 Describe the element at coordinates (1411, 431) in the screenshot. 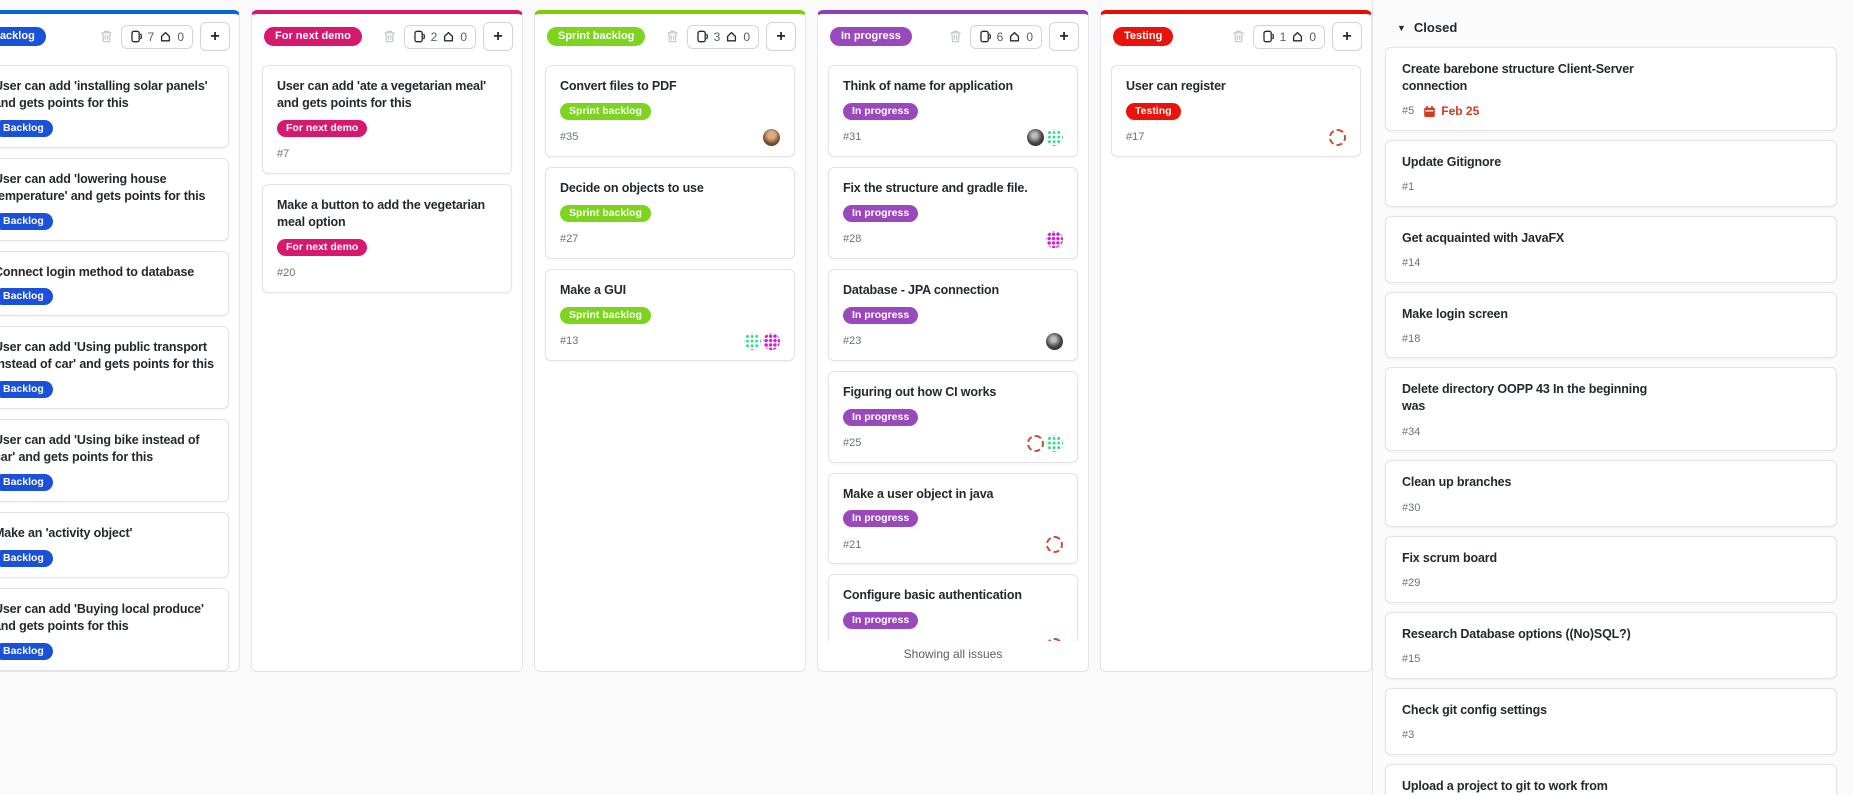

I see `issue-number: #34` at that location.